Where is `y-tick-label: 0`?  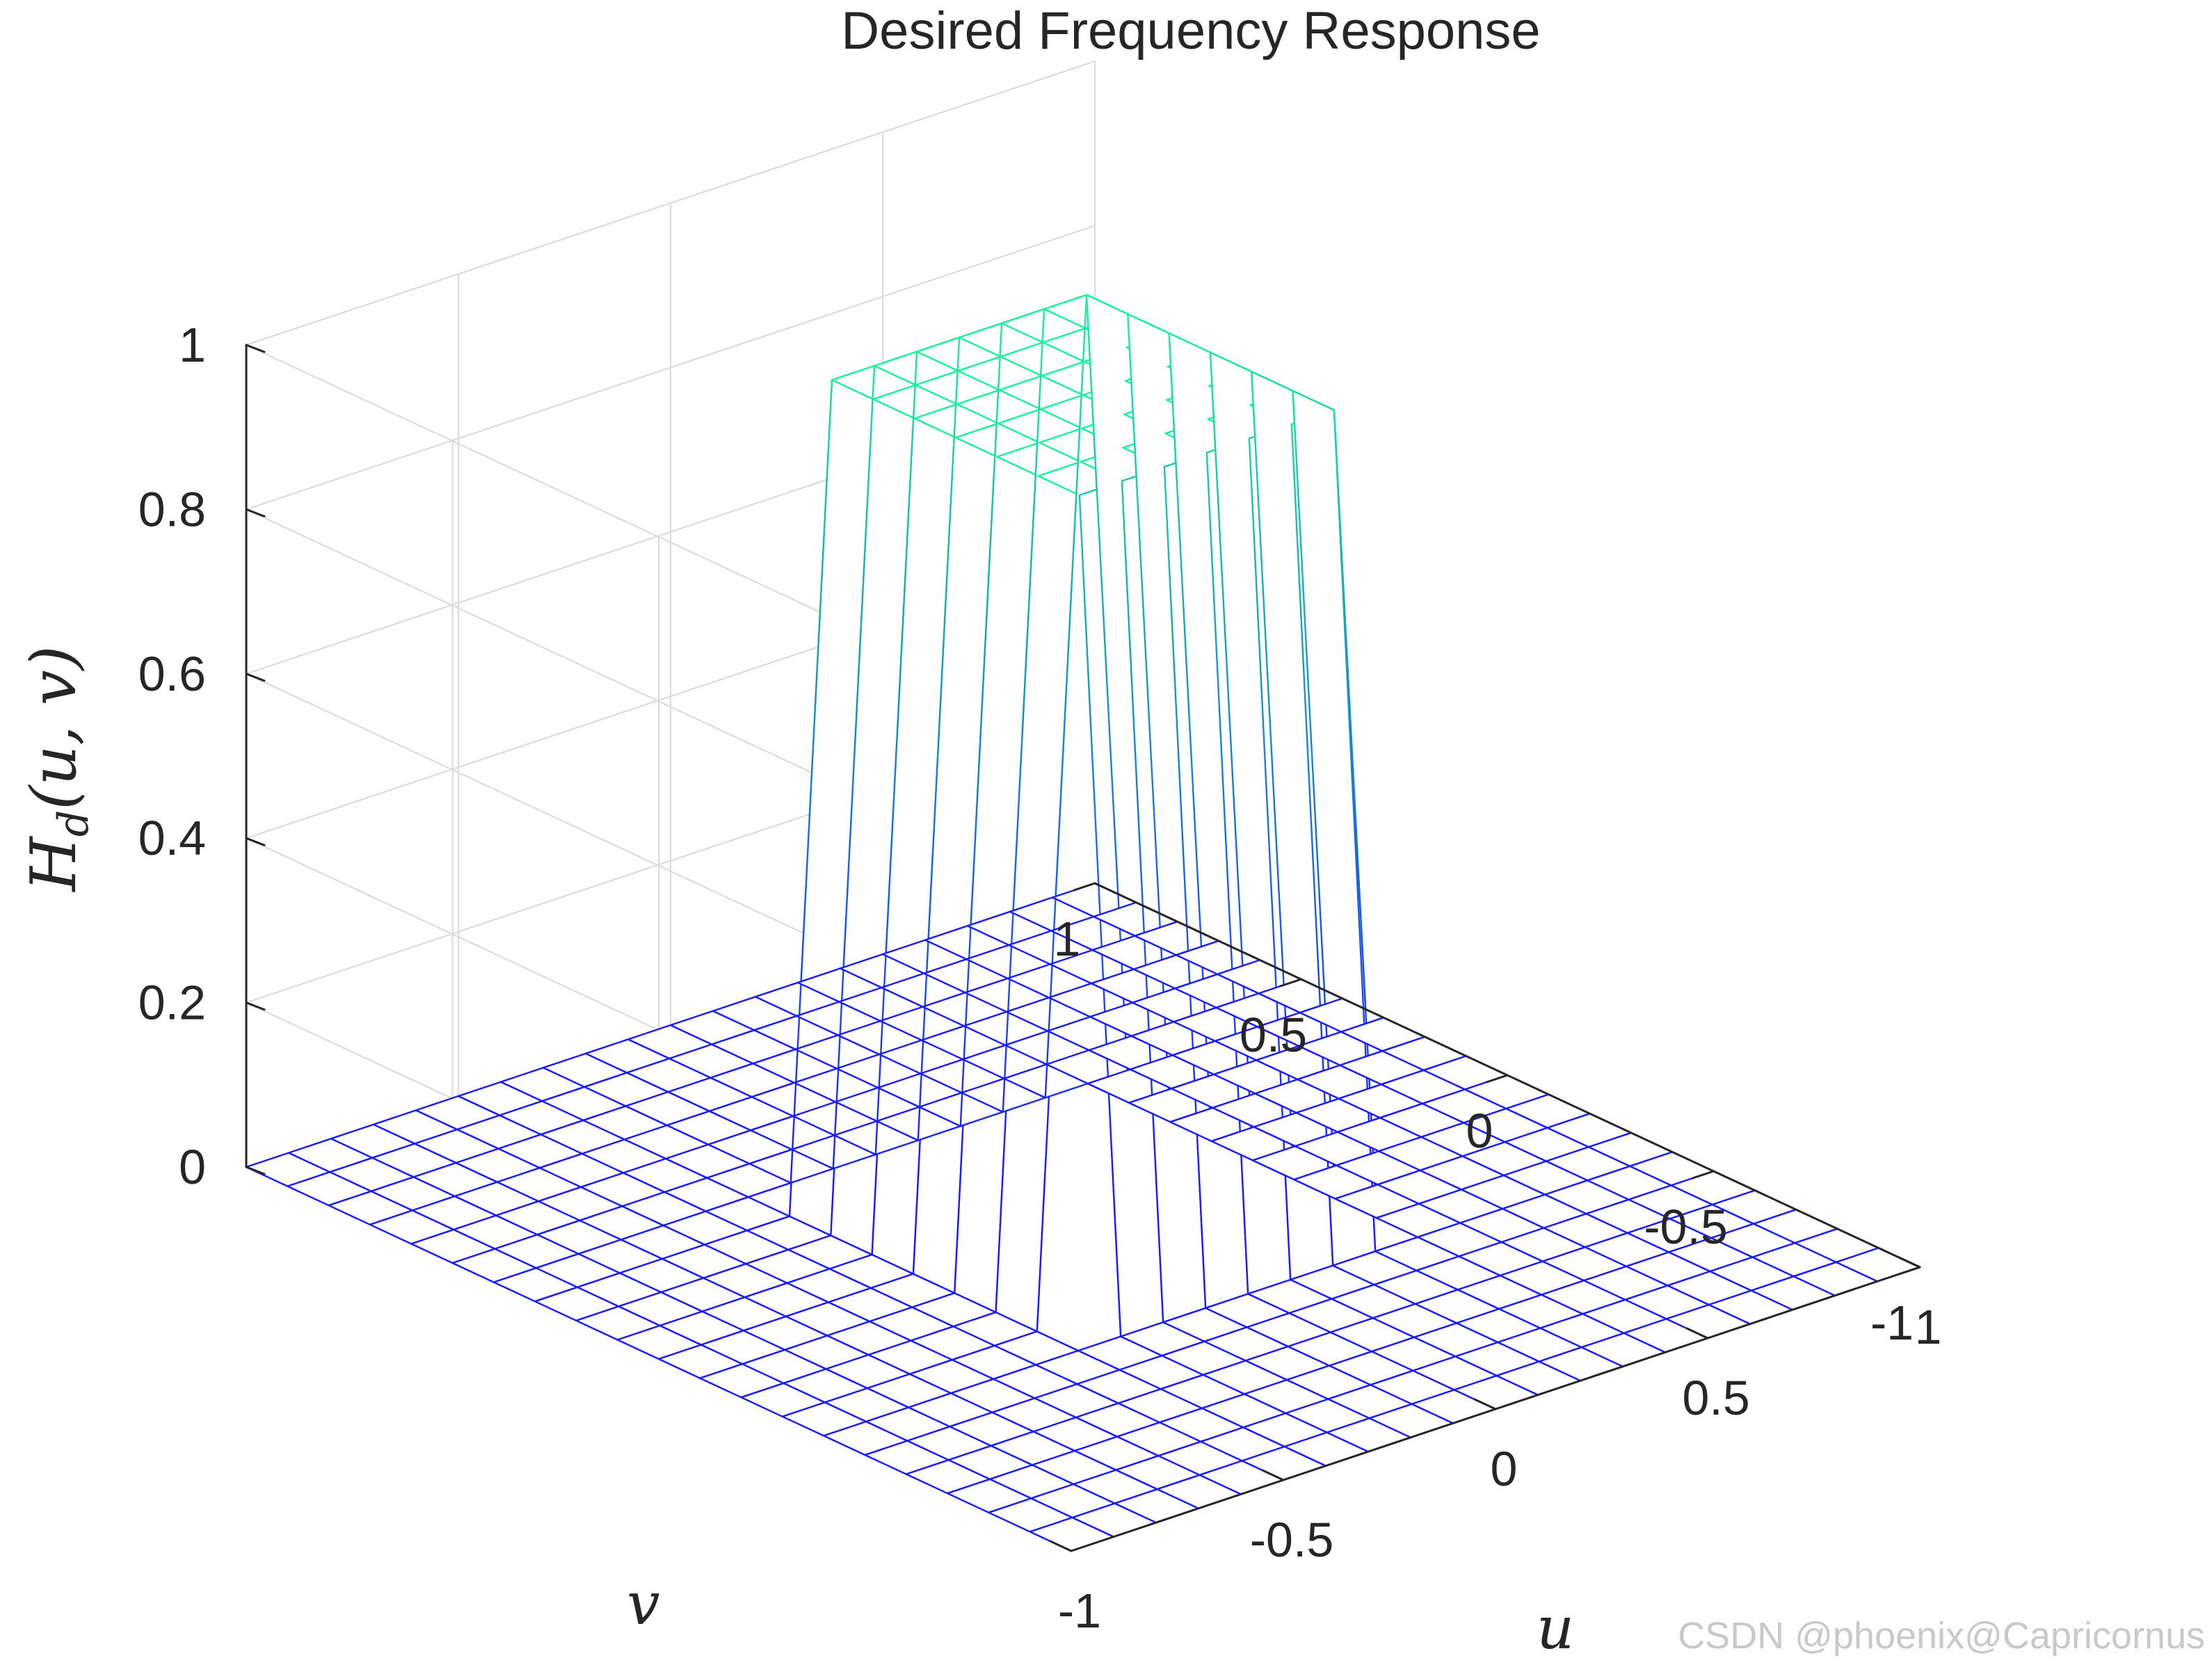 y-tick-label: 0 is located at coordinates (1479, 1131).